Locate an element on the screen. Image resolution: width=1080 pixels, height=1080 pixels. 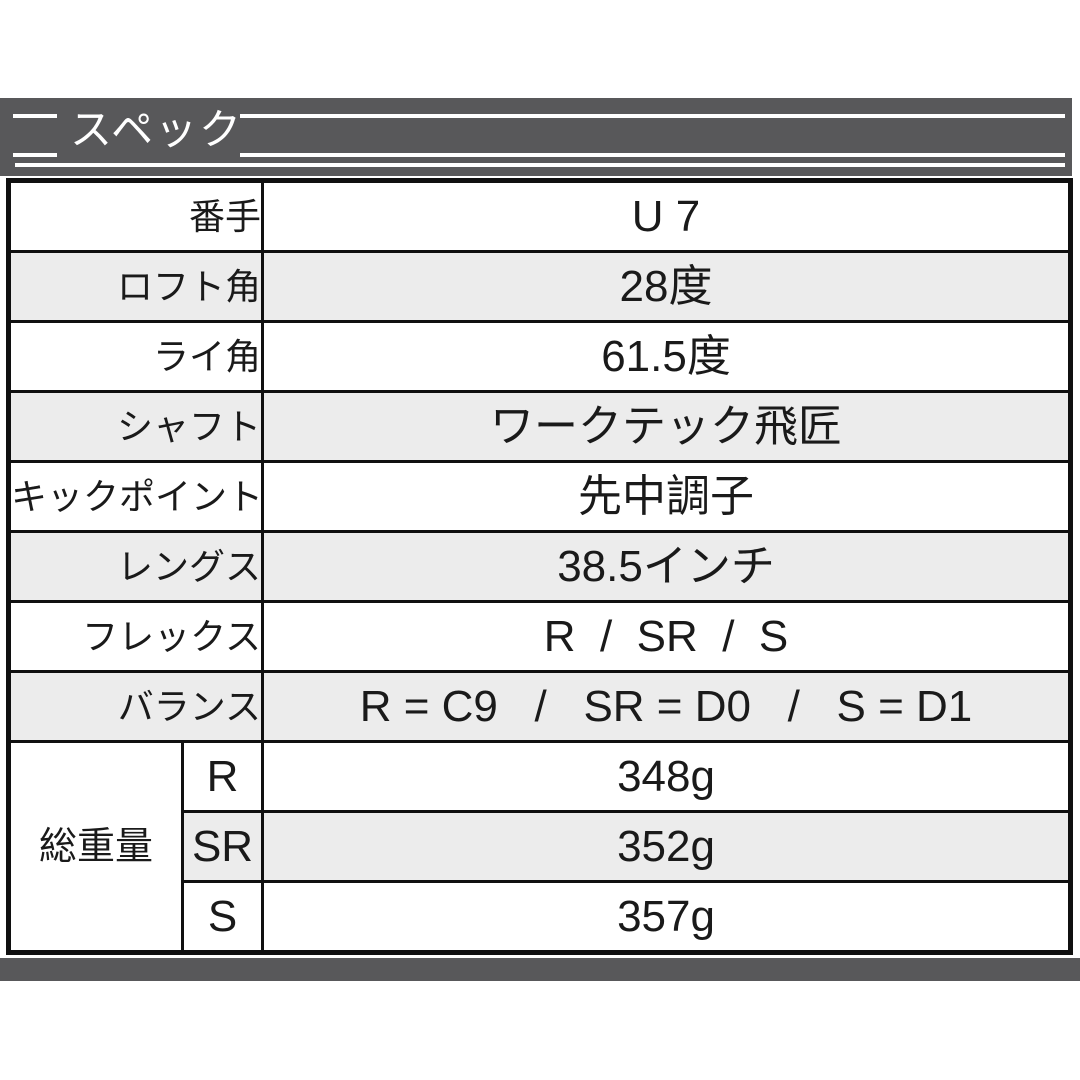
table-row: バランス R = C9 / SR = D0 / S = D1 is located at coordinates (539, 706).